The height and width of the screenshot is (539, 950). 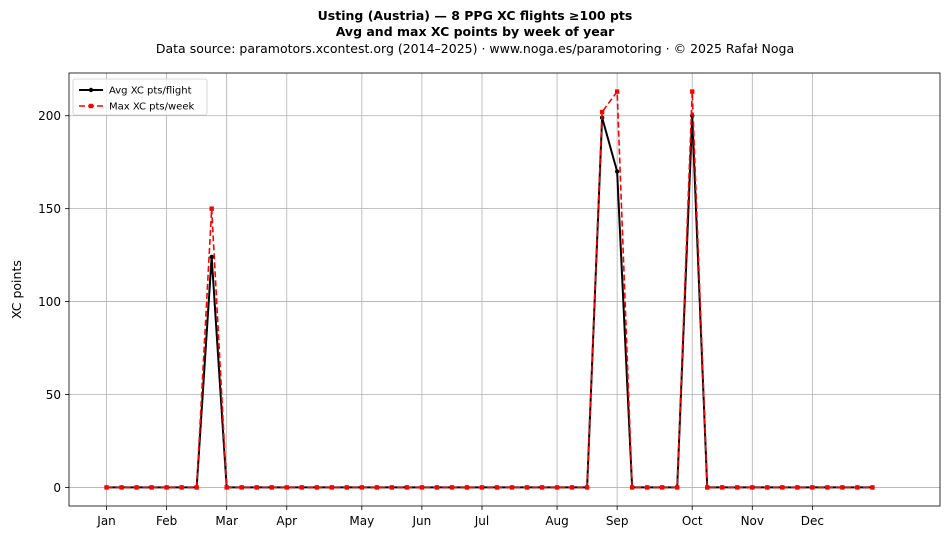 I want to click on x-tick-label: Aug, so click(x=556, y=521).